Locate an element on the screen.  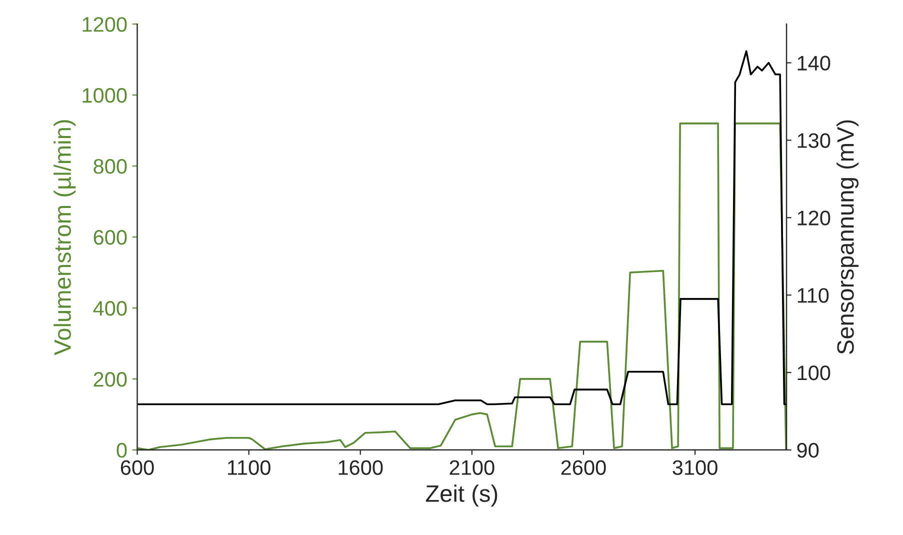
y2-tick-label: 120 is located at coordinates (814, 218).